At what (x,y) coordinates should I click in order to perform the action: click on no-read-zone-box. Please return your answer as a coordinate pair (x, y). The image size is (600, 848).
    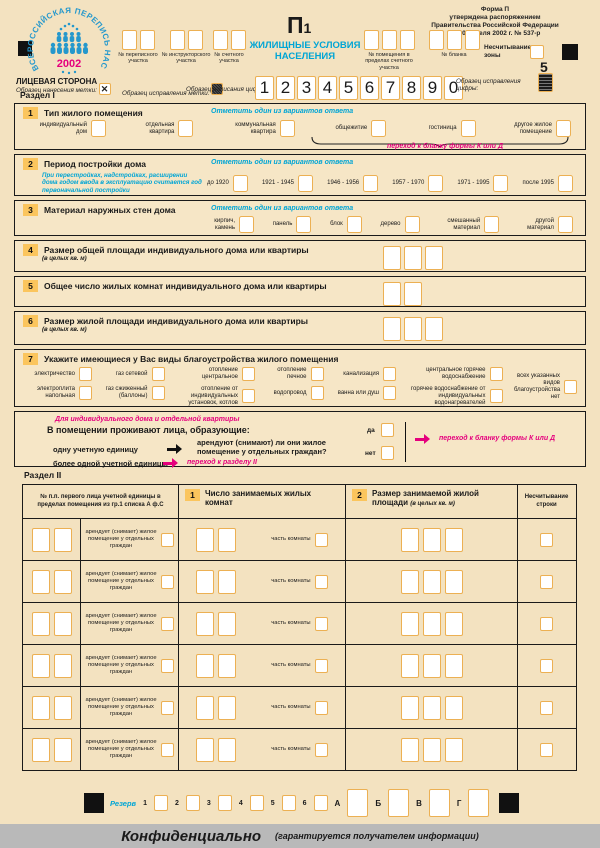
    Looking at the image, I should click on (537, 52).